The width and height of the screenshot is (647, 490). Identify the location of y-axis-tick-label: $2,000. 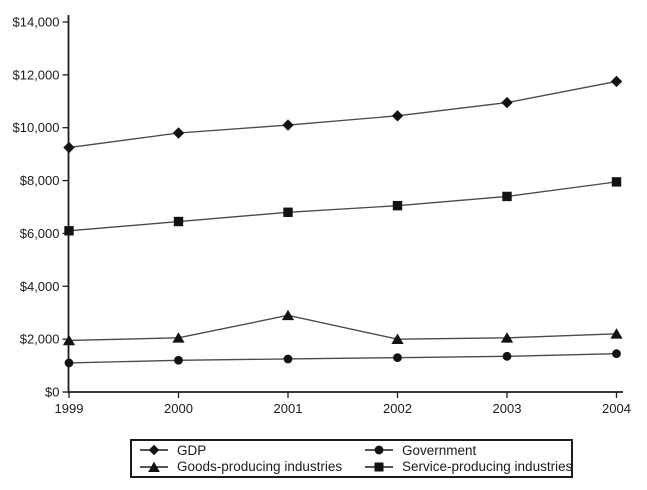
(40, 339).